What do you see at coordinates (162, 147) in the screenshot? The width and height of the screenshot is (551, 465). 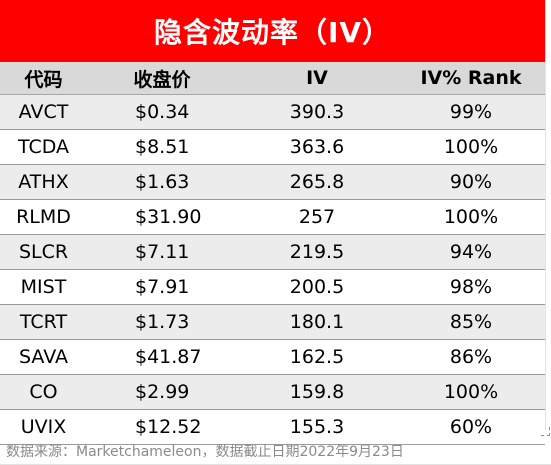 I see `cell-price: $8.51` at bounding box center [162, 147].